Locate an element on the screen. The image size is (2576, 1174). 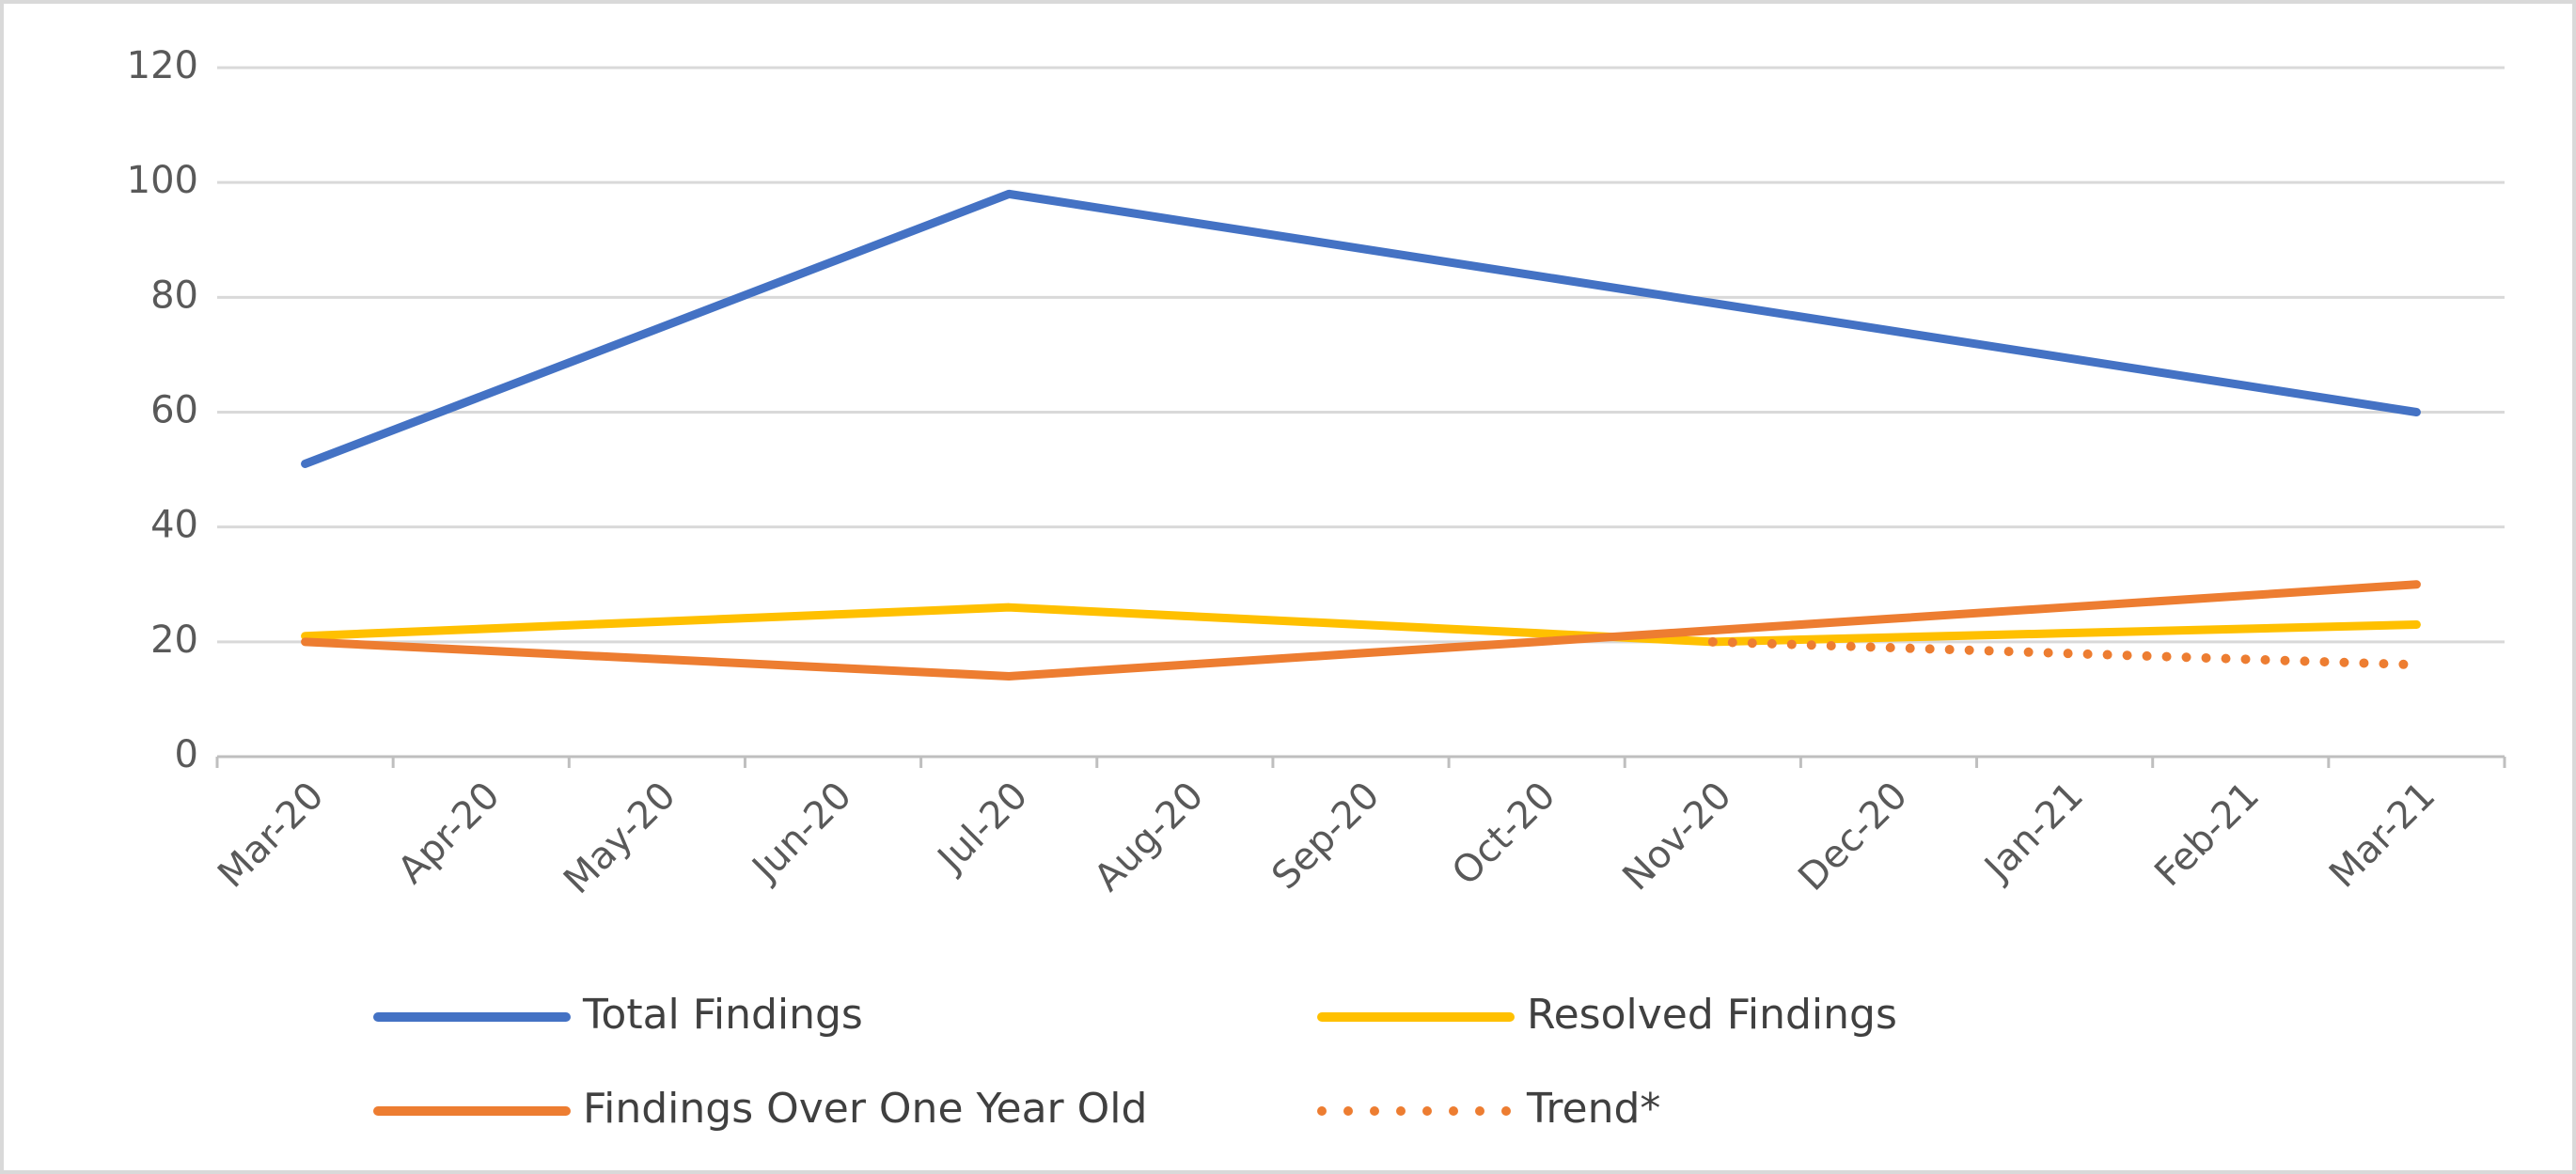
legend-text: Trend* is located at coordinates (1593, 1109).